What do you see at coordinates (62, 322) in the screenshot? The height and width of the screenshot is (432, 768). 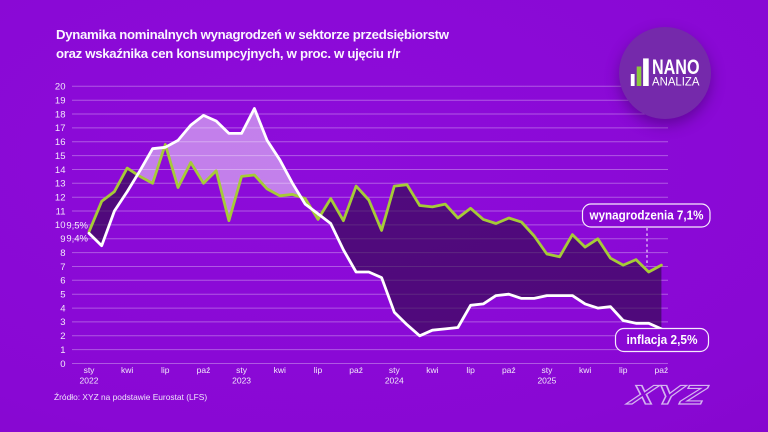 I see `svg-text: 3` at bounding box center [62, 322].